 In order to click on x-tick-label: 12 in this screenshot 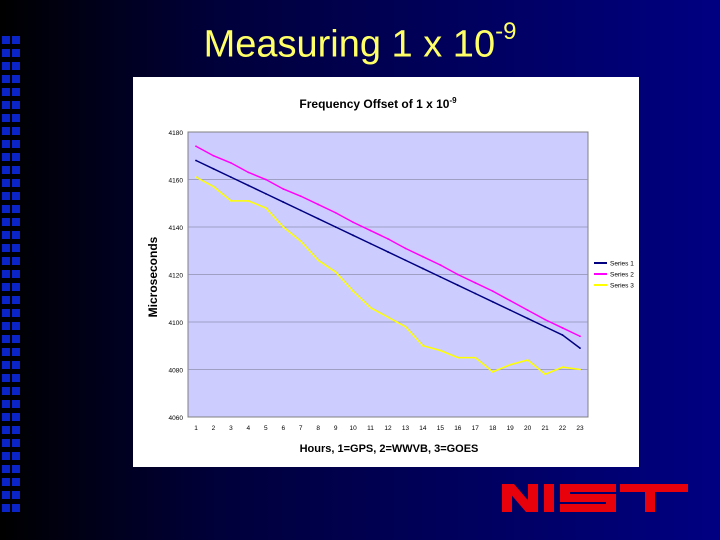, I will do `click(388, 428)`.